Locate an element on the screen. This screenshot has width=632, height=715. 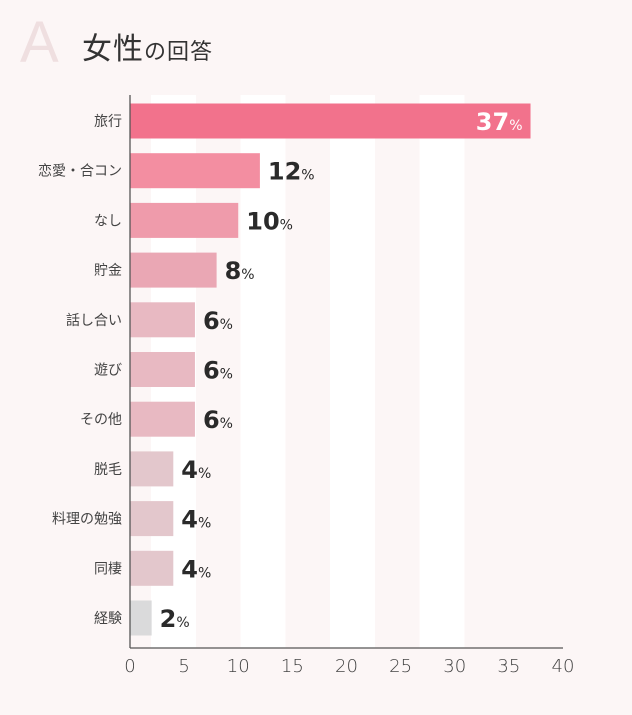
data-label: 10% is located at coordinates (269, 221).